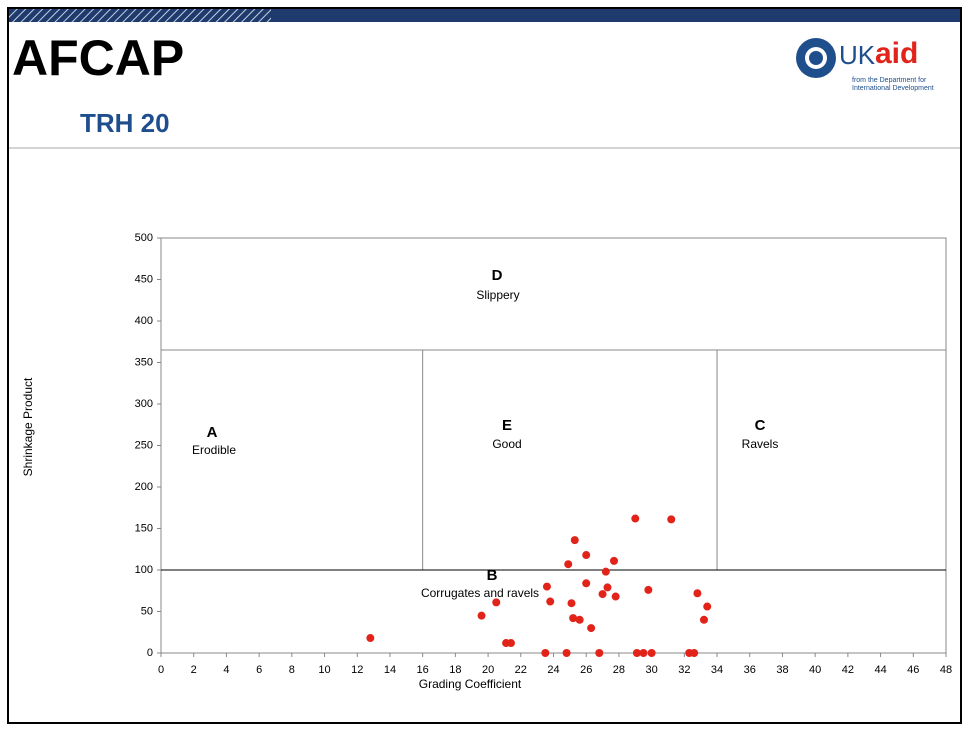 The image size is (968, 729). What do you see at coordinates (782, 670) in the screenshot?
I see `x-tick-label: 38` at bounding box center [782, 670].